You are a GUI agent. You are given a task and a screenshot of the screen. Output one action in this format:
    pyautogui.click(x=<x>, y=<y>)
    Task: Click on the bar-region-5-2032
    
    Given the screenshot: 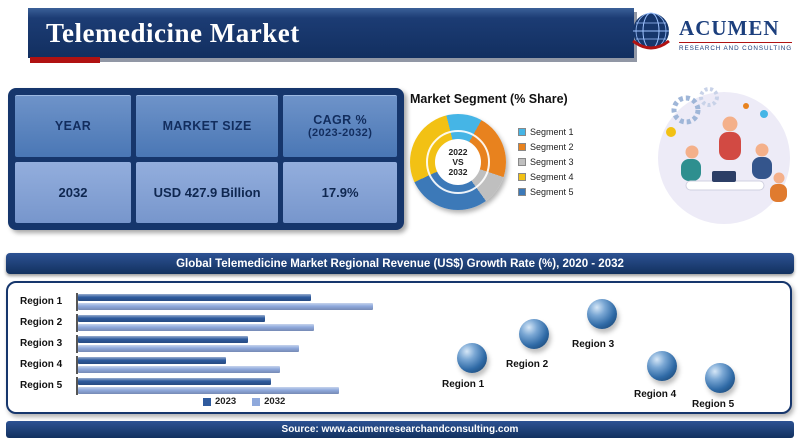 What is the action you would take?
    pyautogui.click(x=208, y=390)
    